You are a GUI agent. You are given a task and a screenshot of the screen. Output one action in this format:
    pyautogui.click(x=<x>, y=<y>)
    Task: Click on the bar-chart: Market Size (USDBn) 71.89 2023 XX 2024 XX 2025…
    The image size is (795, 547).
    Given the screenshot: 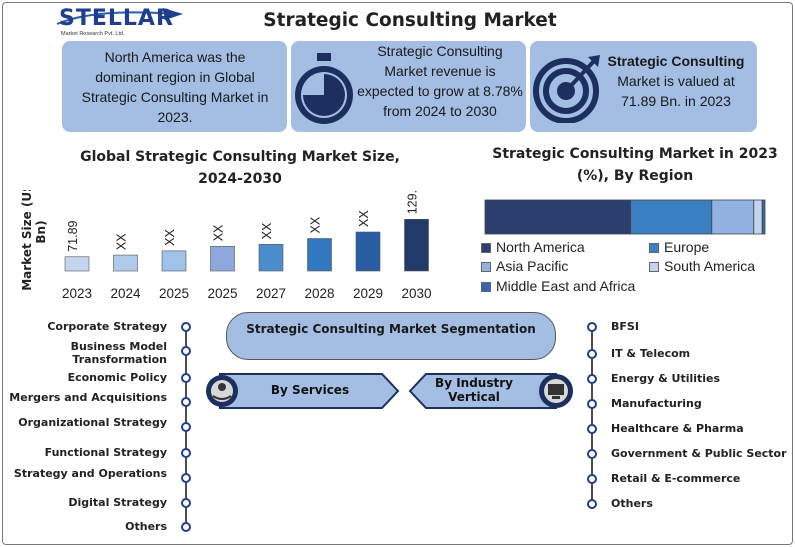 What is the action you would take?
    pyautogui.click(x=226, y=245)
    